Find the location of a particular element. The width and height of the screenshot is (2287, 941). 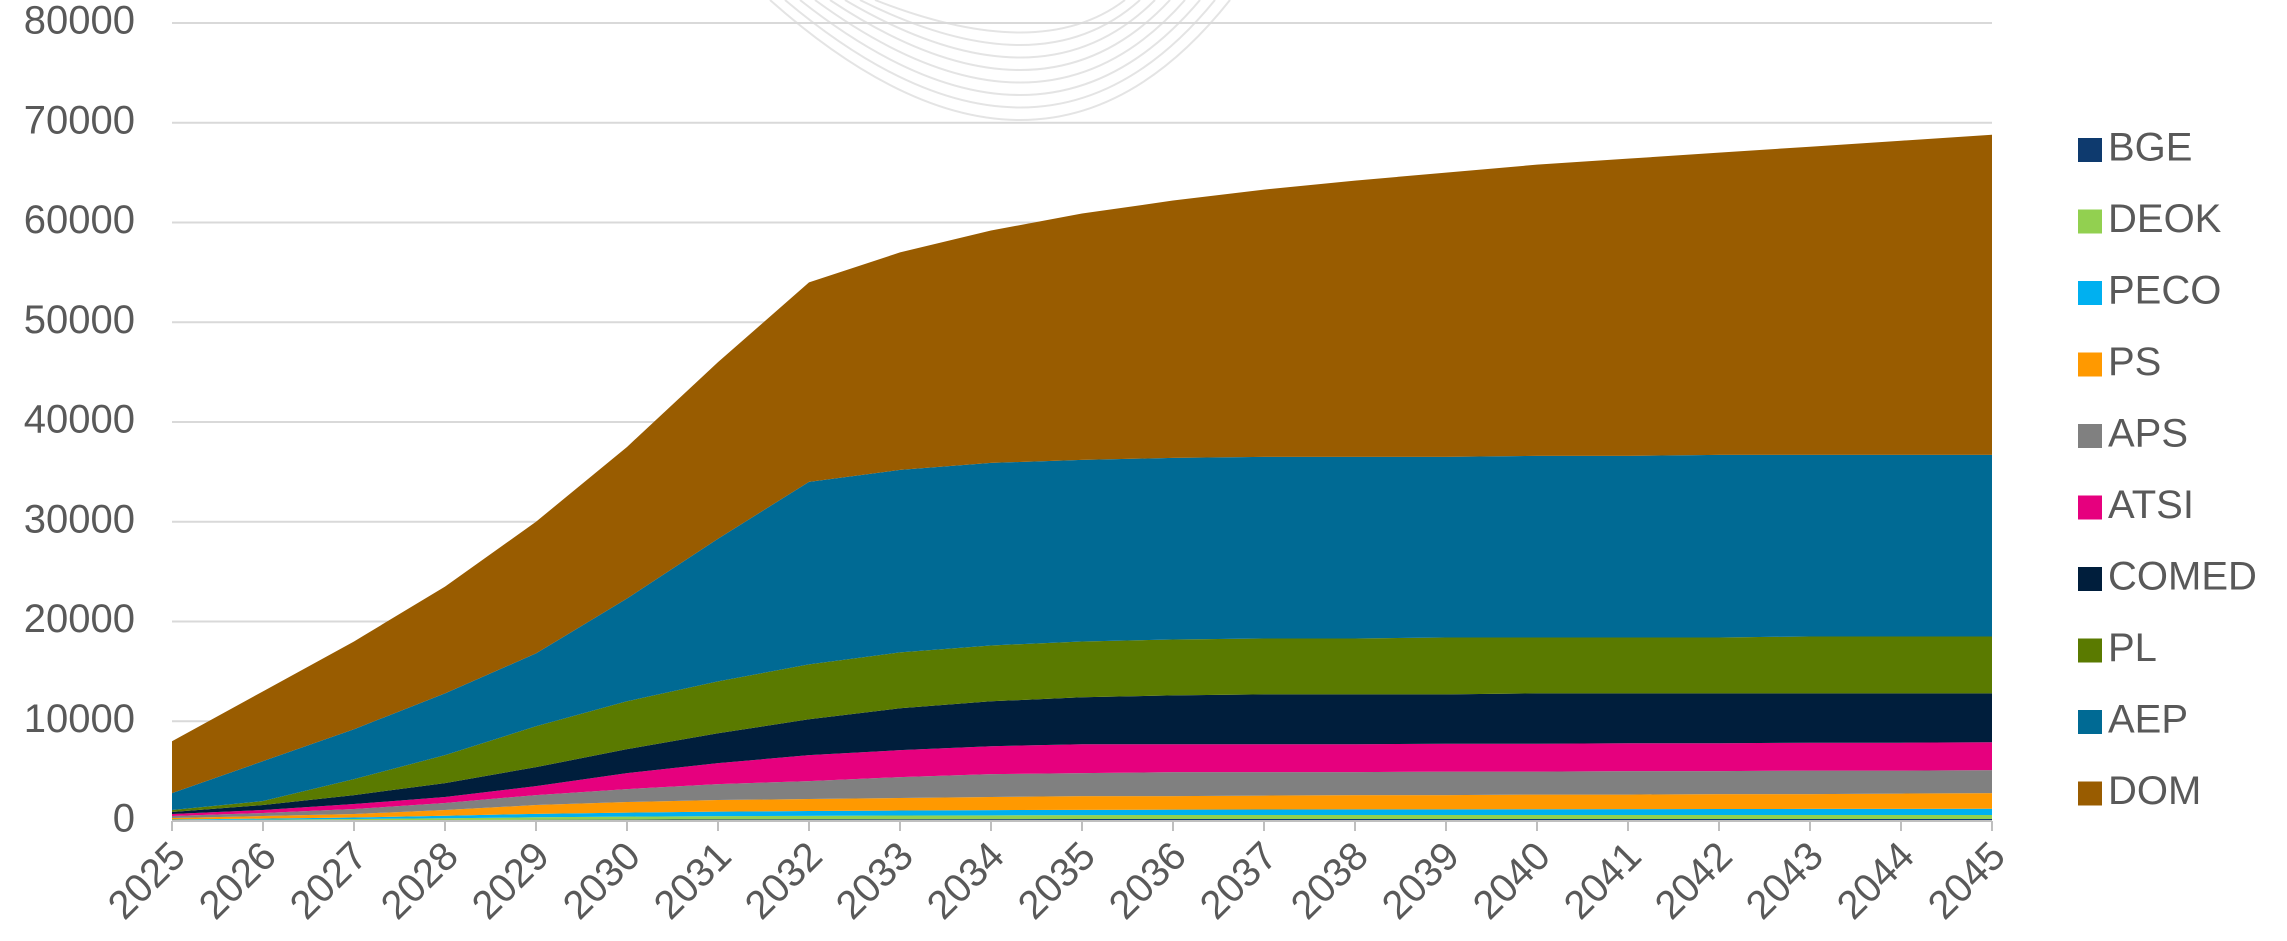

x-tick-label: 2025 is located at coordinates (147, 881).